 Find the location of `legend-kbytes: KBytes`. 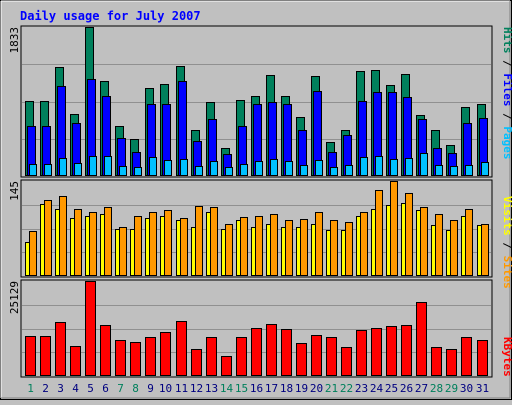

legend-kbytes: KBytes is located at coordinates (506, 357).